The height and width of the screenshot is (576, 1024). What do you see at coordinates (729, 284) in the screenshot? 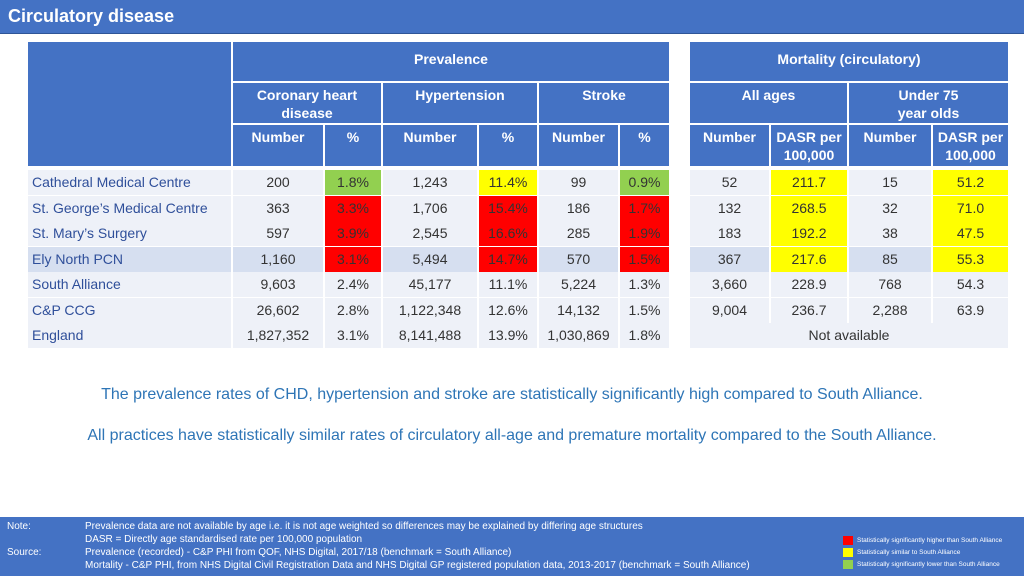
I see `cell-all-n: 3,660` at bounding box center [729, 284].